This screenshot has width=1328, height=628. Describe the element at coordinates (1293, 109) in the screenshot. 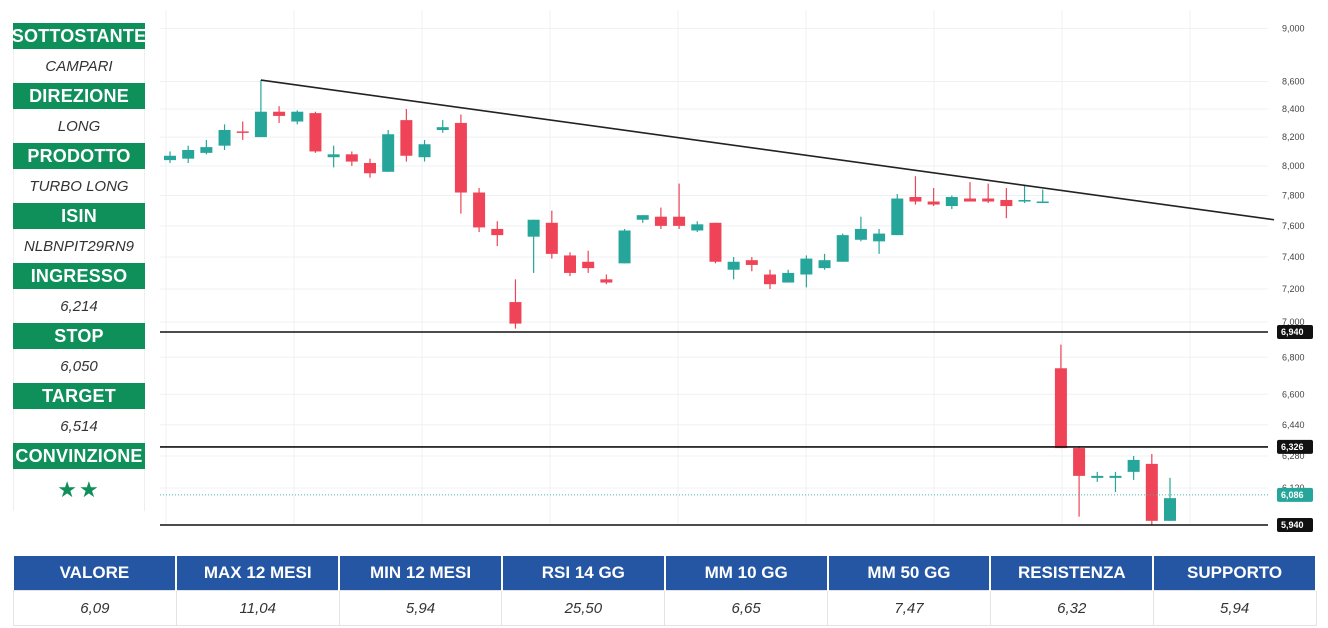

I see `y-tick-label: 8,400` at that location.